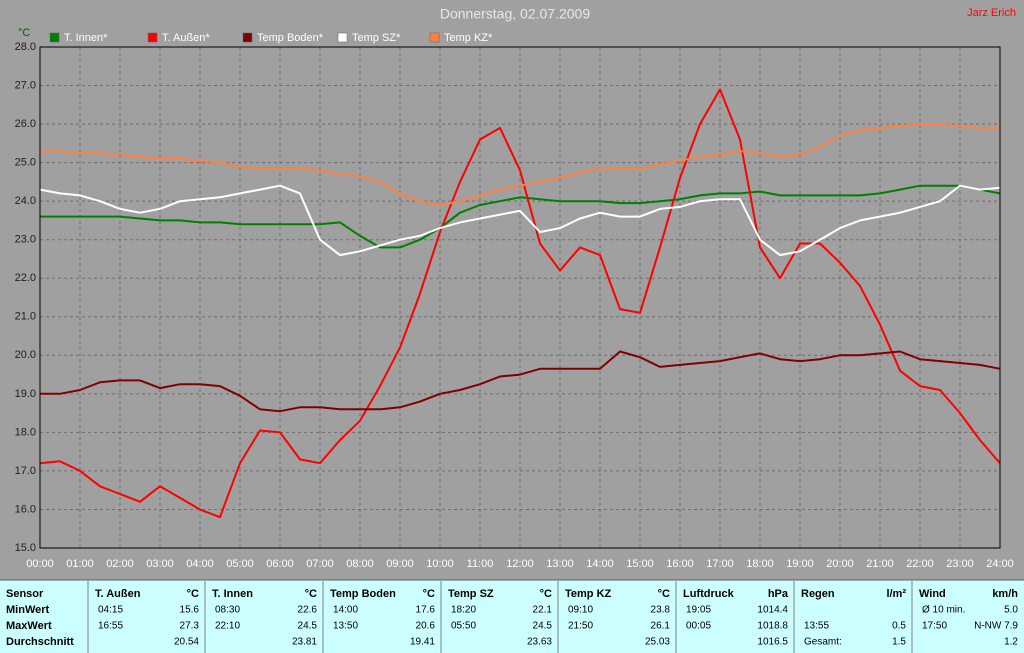 This screenshot has height=653, width=1024. What do you see at coordinates (232, 594) in the screenshot?
I see `column-header: T. Innen` at bounding box center [232, 594].